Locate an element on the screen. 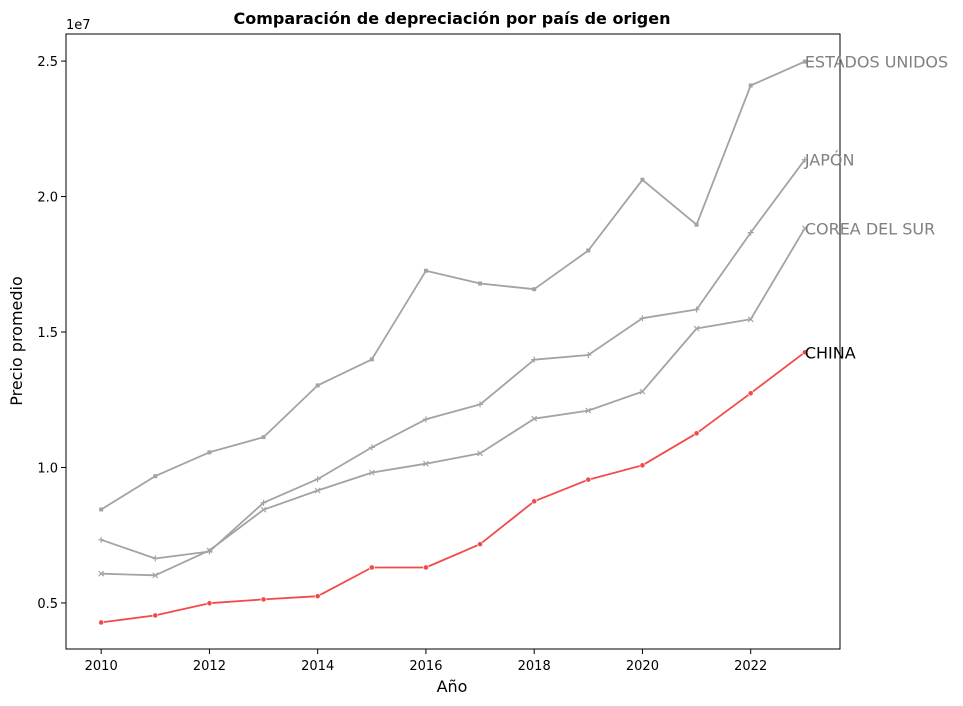 The width and height of the screenshot is (963, 706). x-tick-label: 2022 is located at coordinates (750, 666).